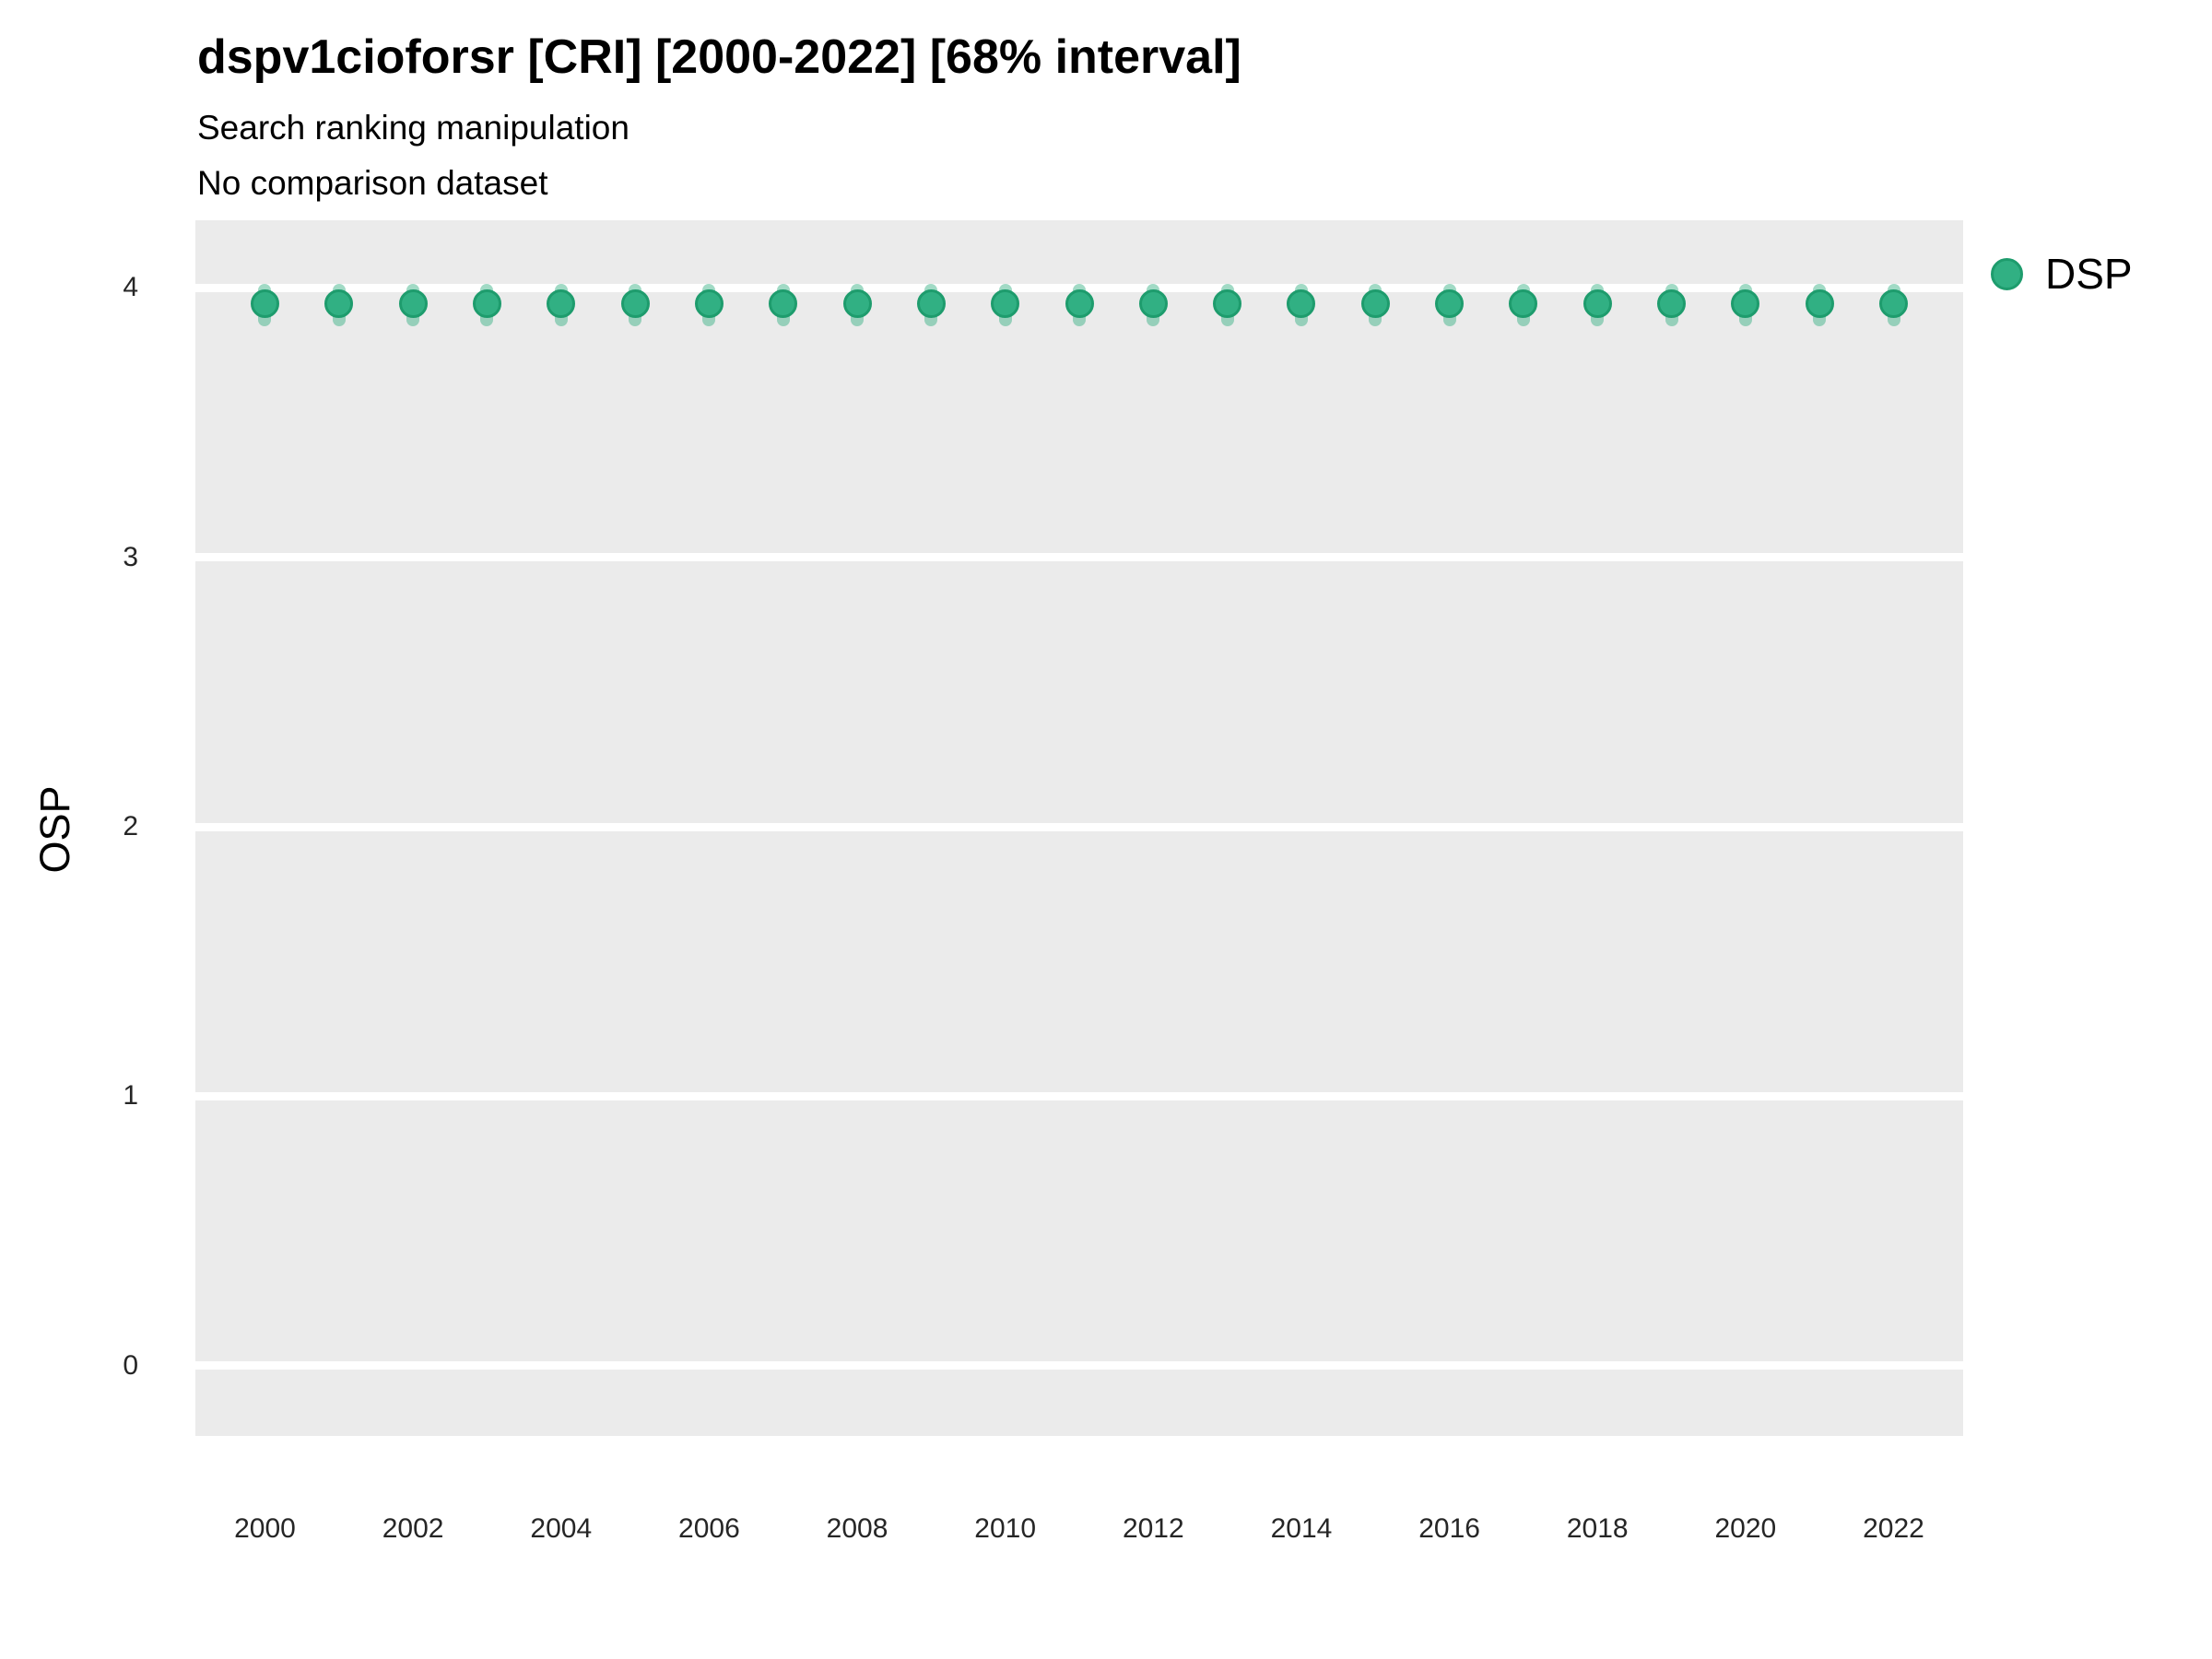 The width and height of the screenshot is (2212, 1659). Describe the element at coordinates (1745, 304) in the screenshot. I see `data-point-2020` at that location.